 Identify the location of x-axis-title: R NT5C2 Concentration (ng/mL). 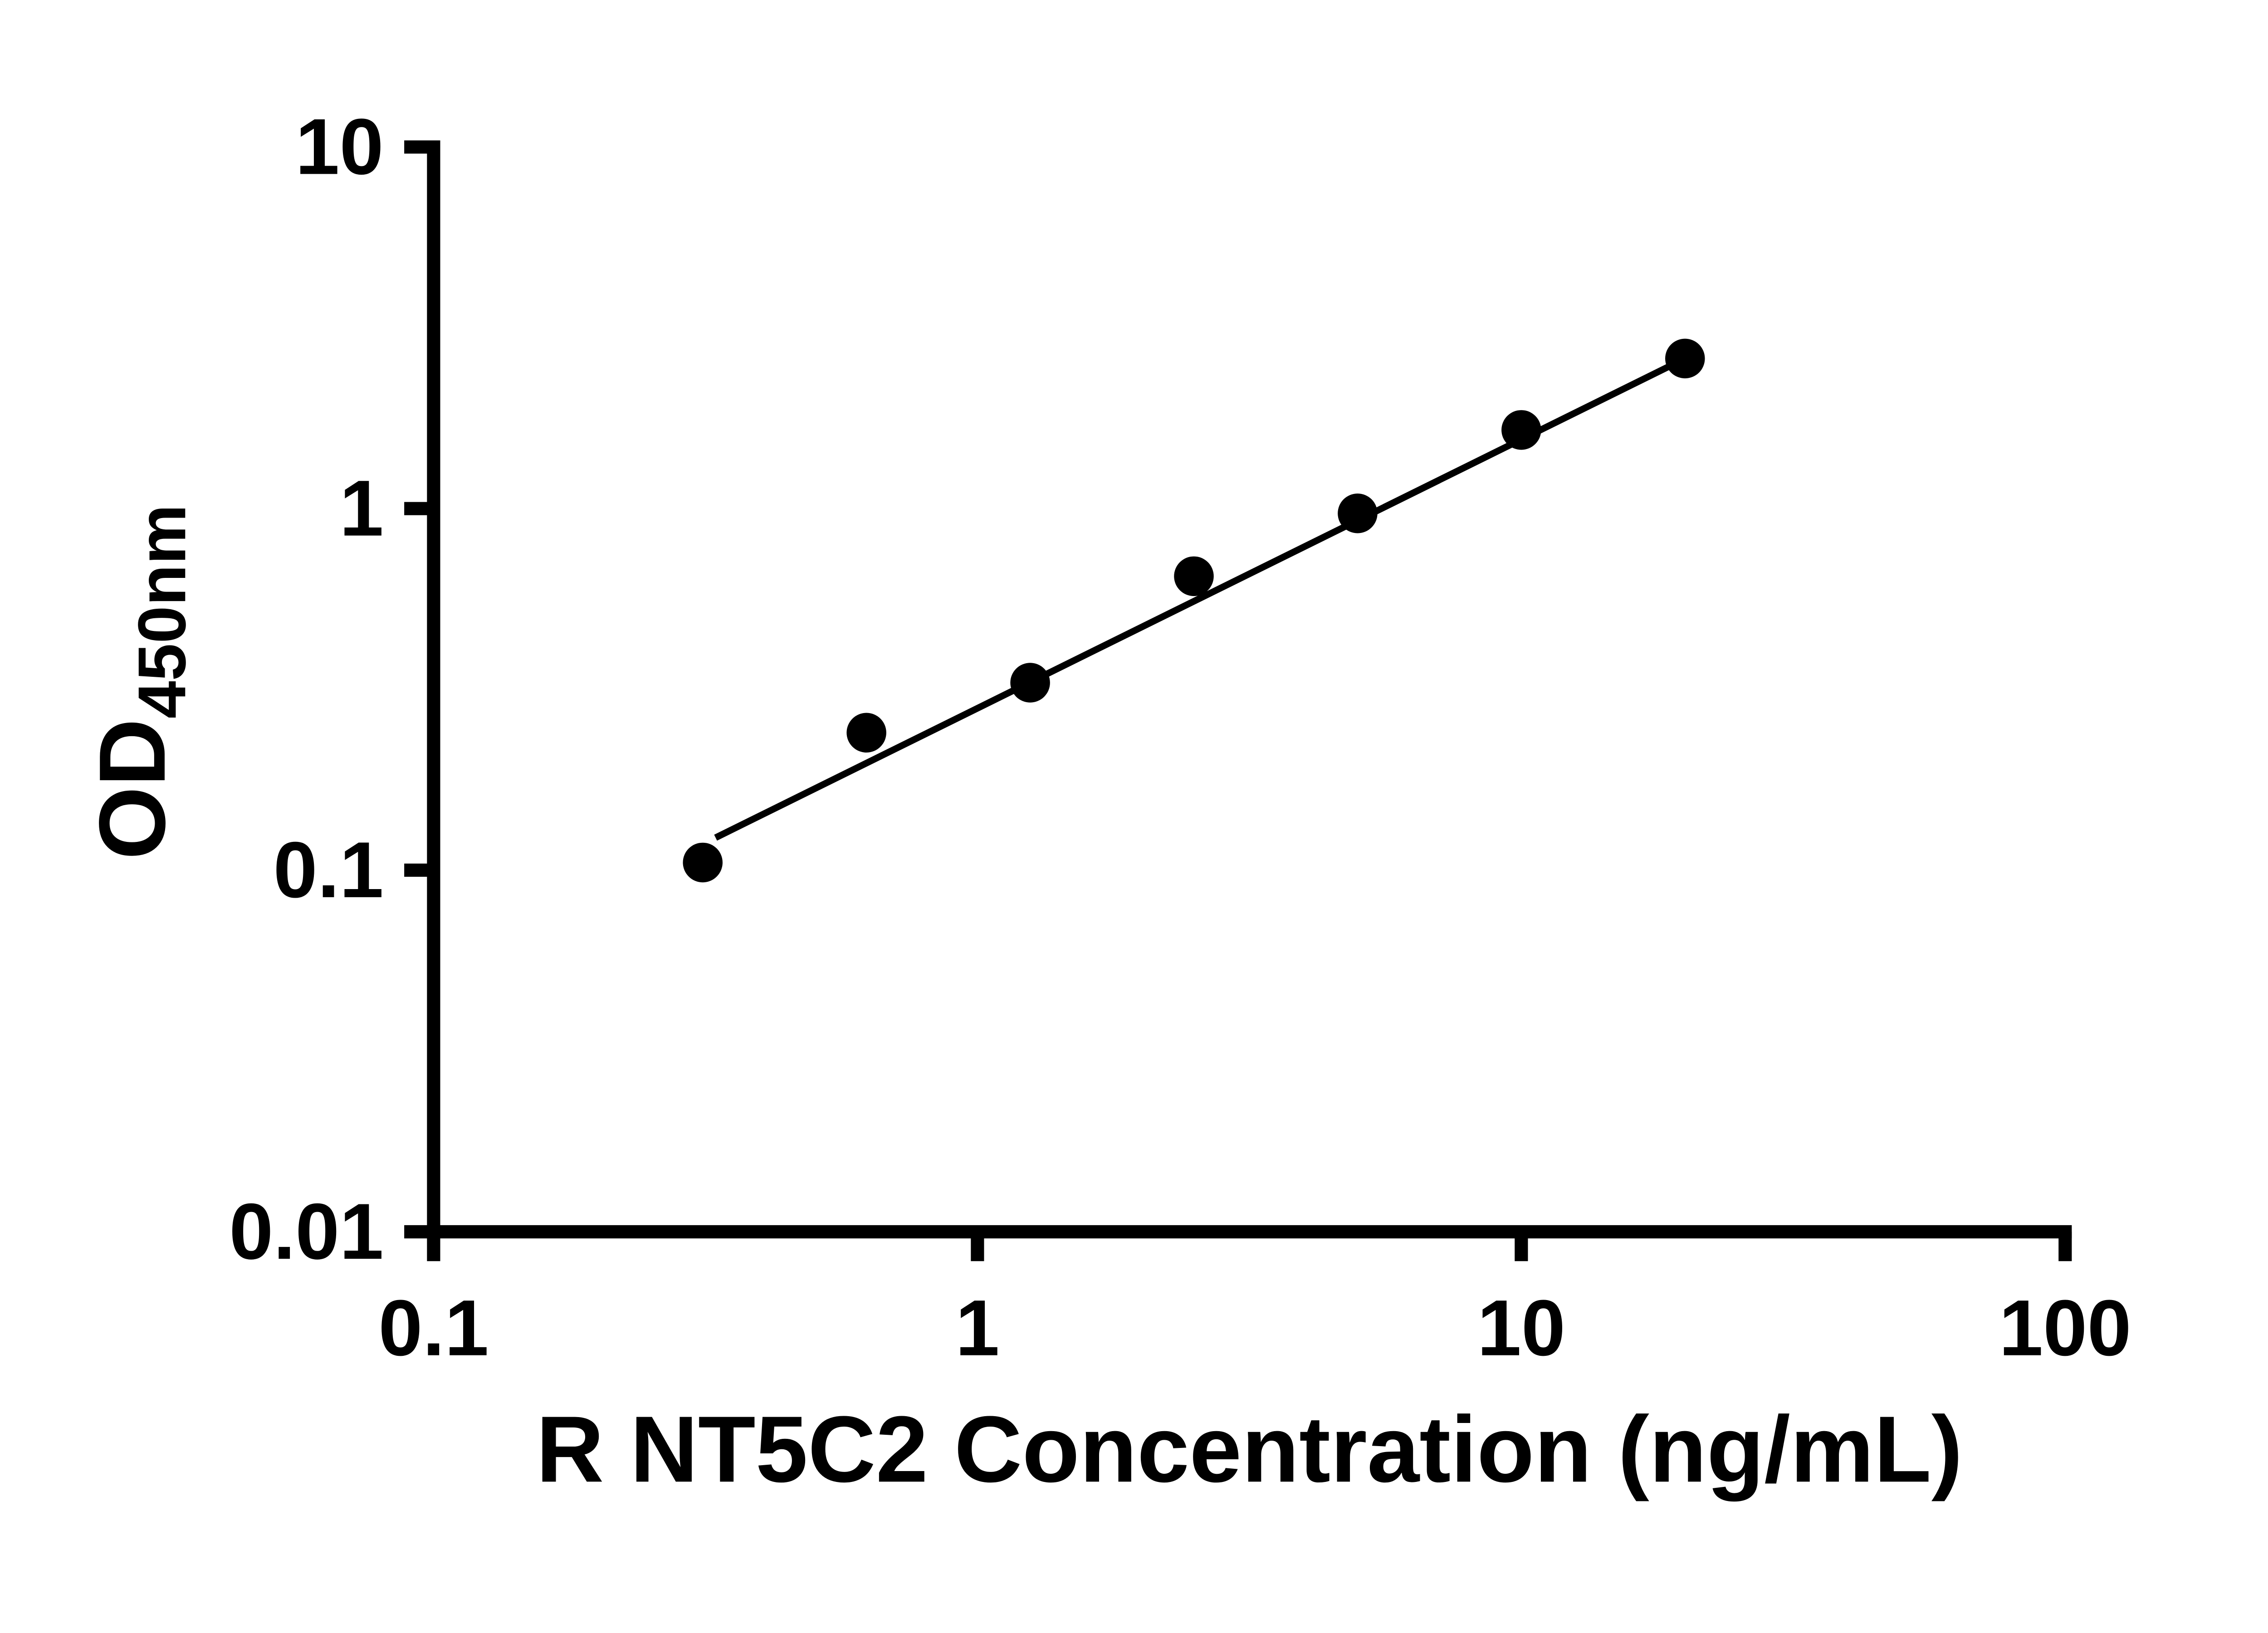
(1250, 1448).